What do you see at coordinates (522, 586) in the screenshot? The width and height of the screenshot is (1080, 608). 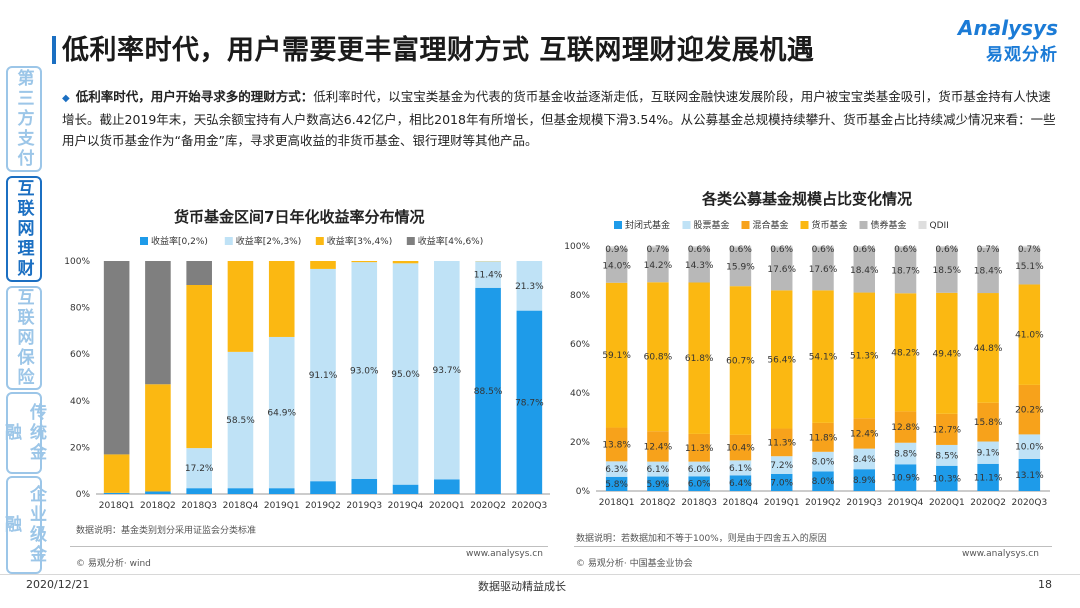 I see `footer-slogan: 数据驱动精益成长` at bounding box center [522, 586].